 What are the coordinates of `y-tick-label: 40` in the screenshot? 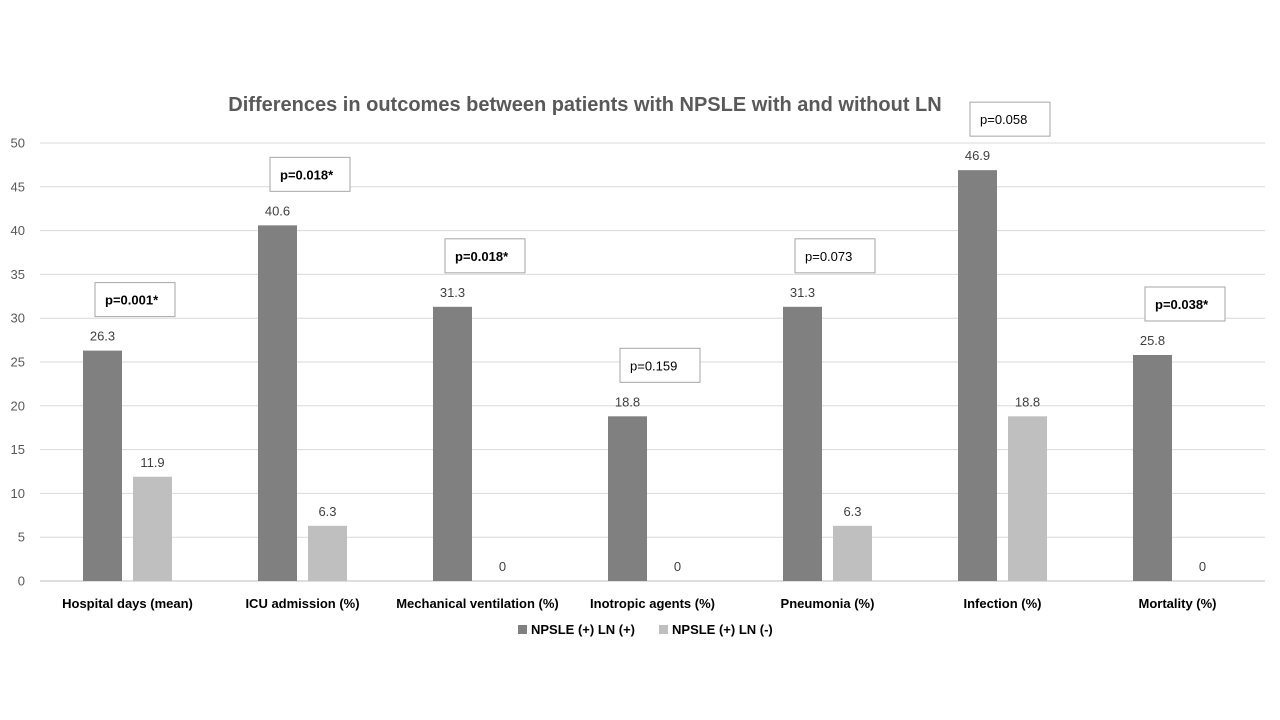 It's located at (18, 230).